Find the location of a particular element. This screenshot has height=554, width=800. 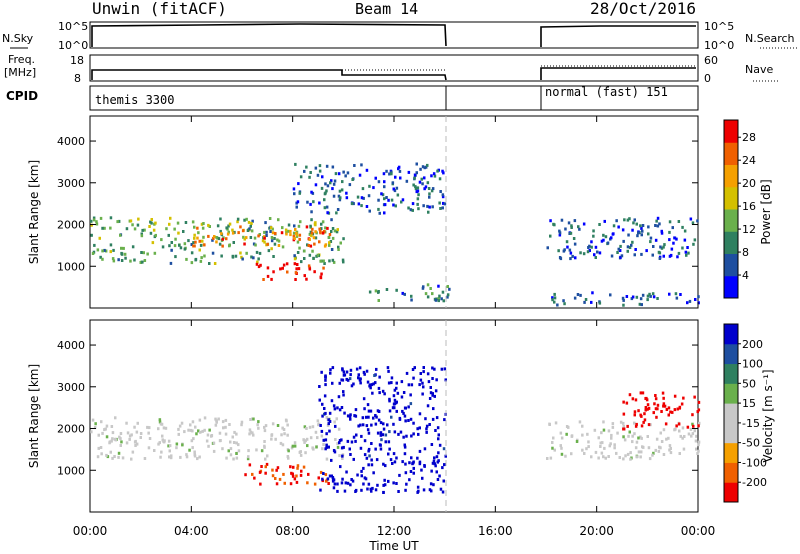

y-tick-label: 1000 is located at coordinates (71, 266).